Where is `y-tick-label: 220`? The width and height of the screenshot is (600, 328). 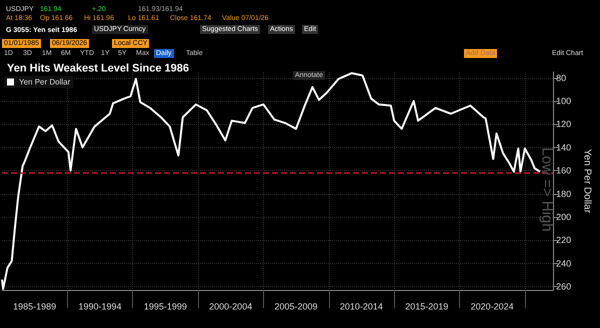
y-tick-label: 220 is located at coordinates (564, 240).